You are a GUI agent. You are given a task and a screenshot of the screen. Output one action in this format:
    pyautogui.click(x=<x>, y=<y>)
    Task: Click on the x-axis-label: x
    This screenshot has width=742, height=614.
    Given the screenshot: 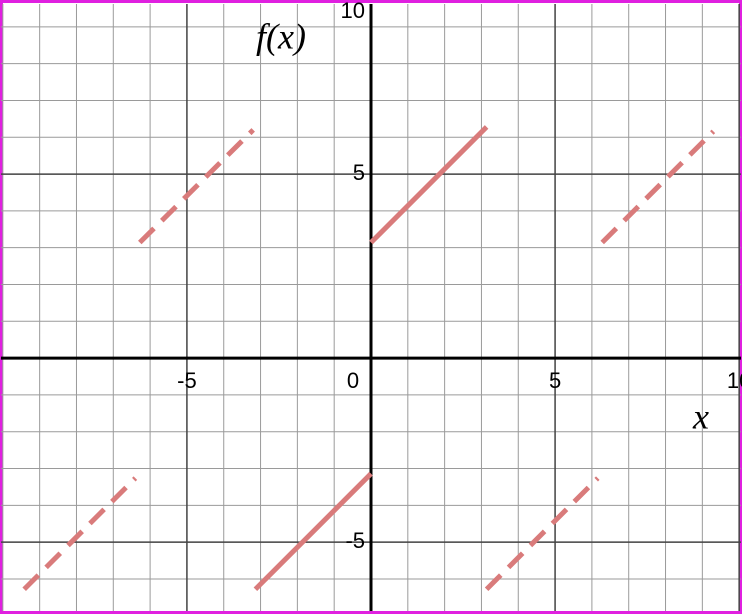 What is the action you would take?
    pyautogui.click(x=700, y=416)
    